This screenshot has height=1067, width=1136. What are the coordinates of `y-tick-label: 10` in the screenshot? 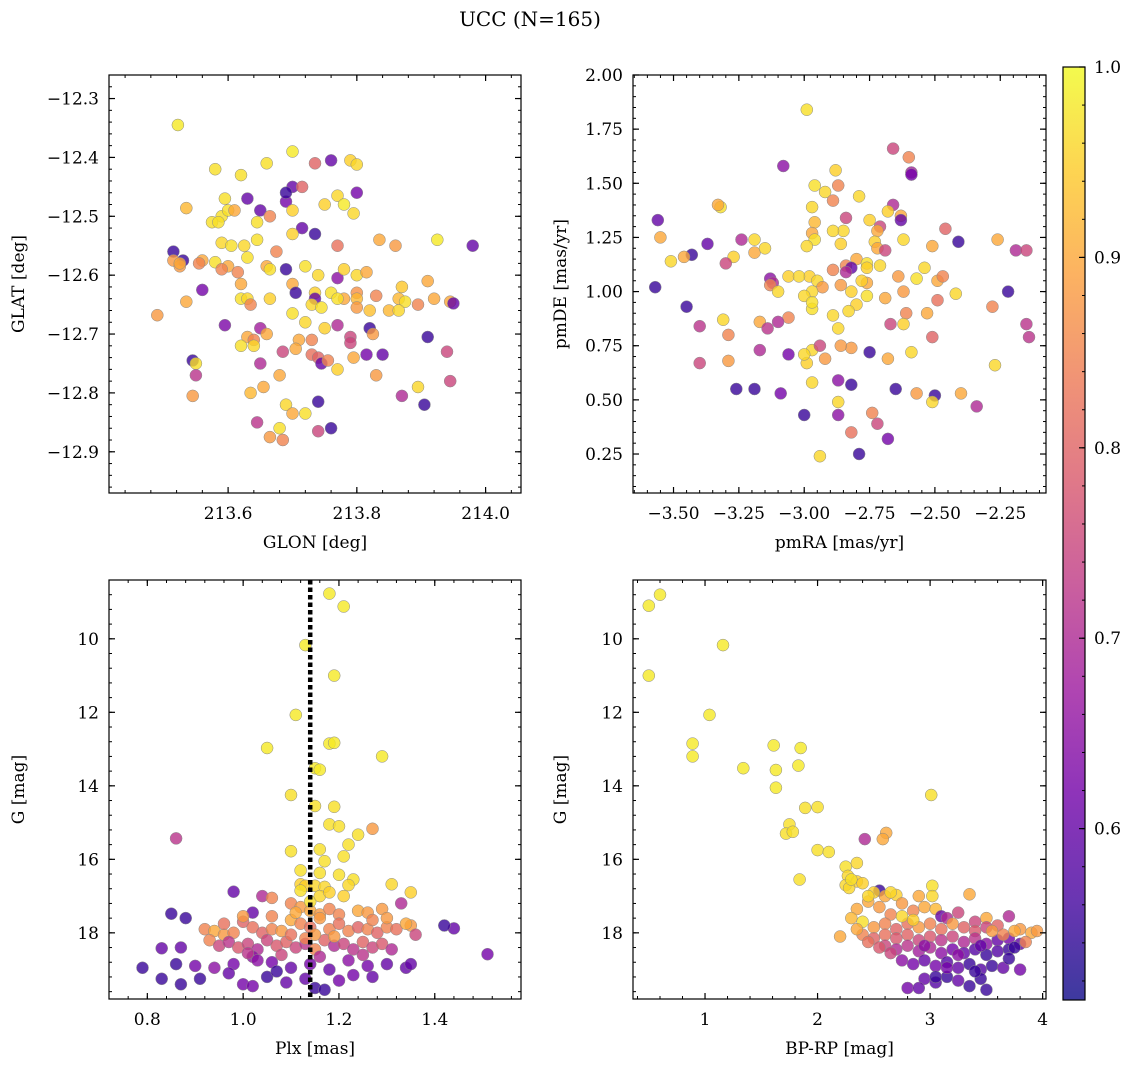 It's located at (88, 640).